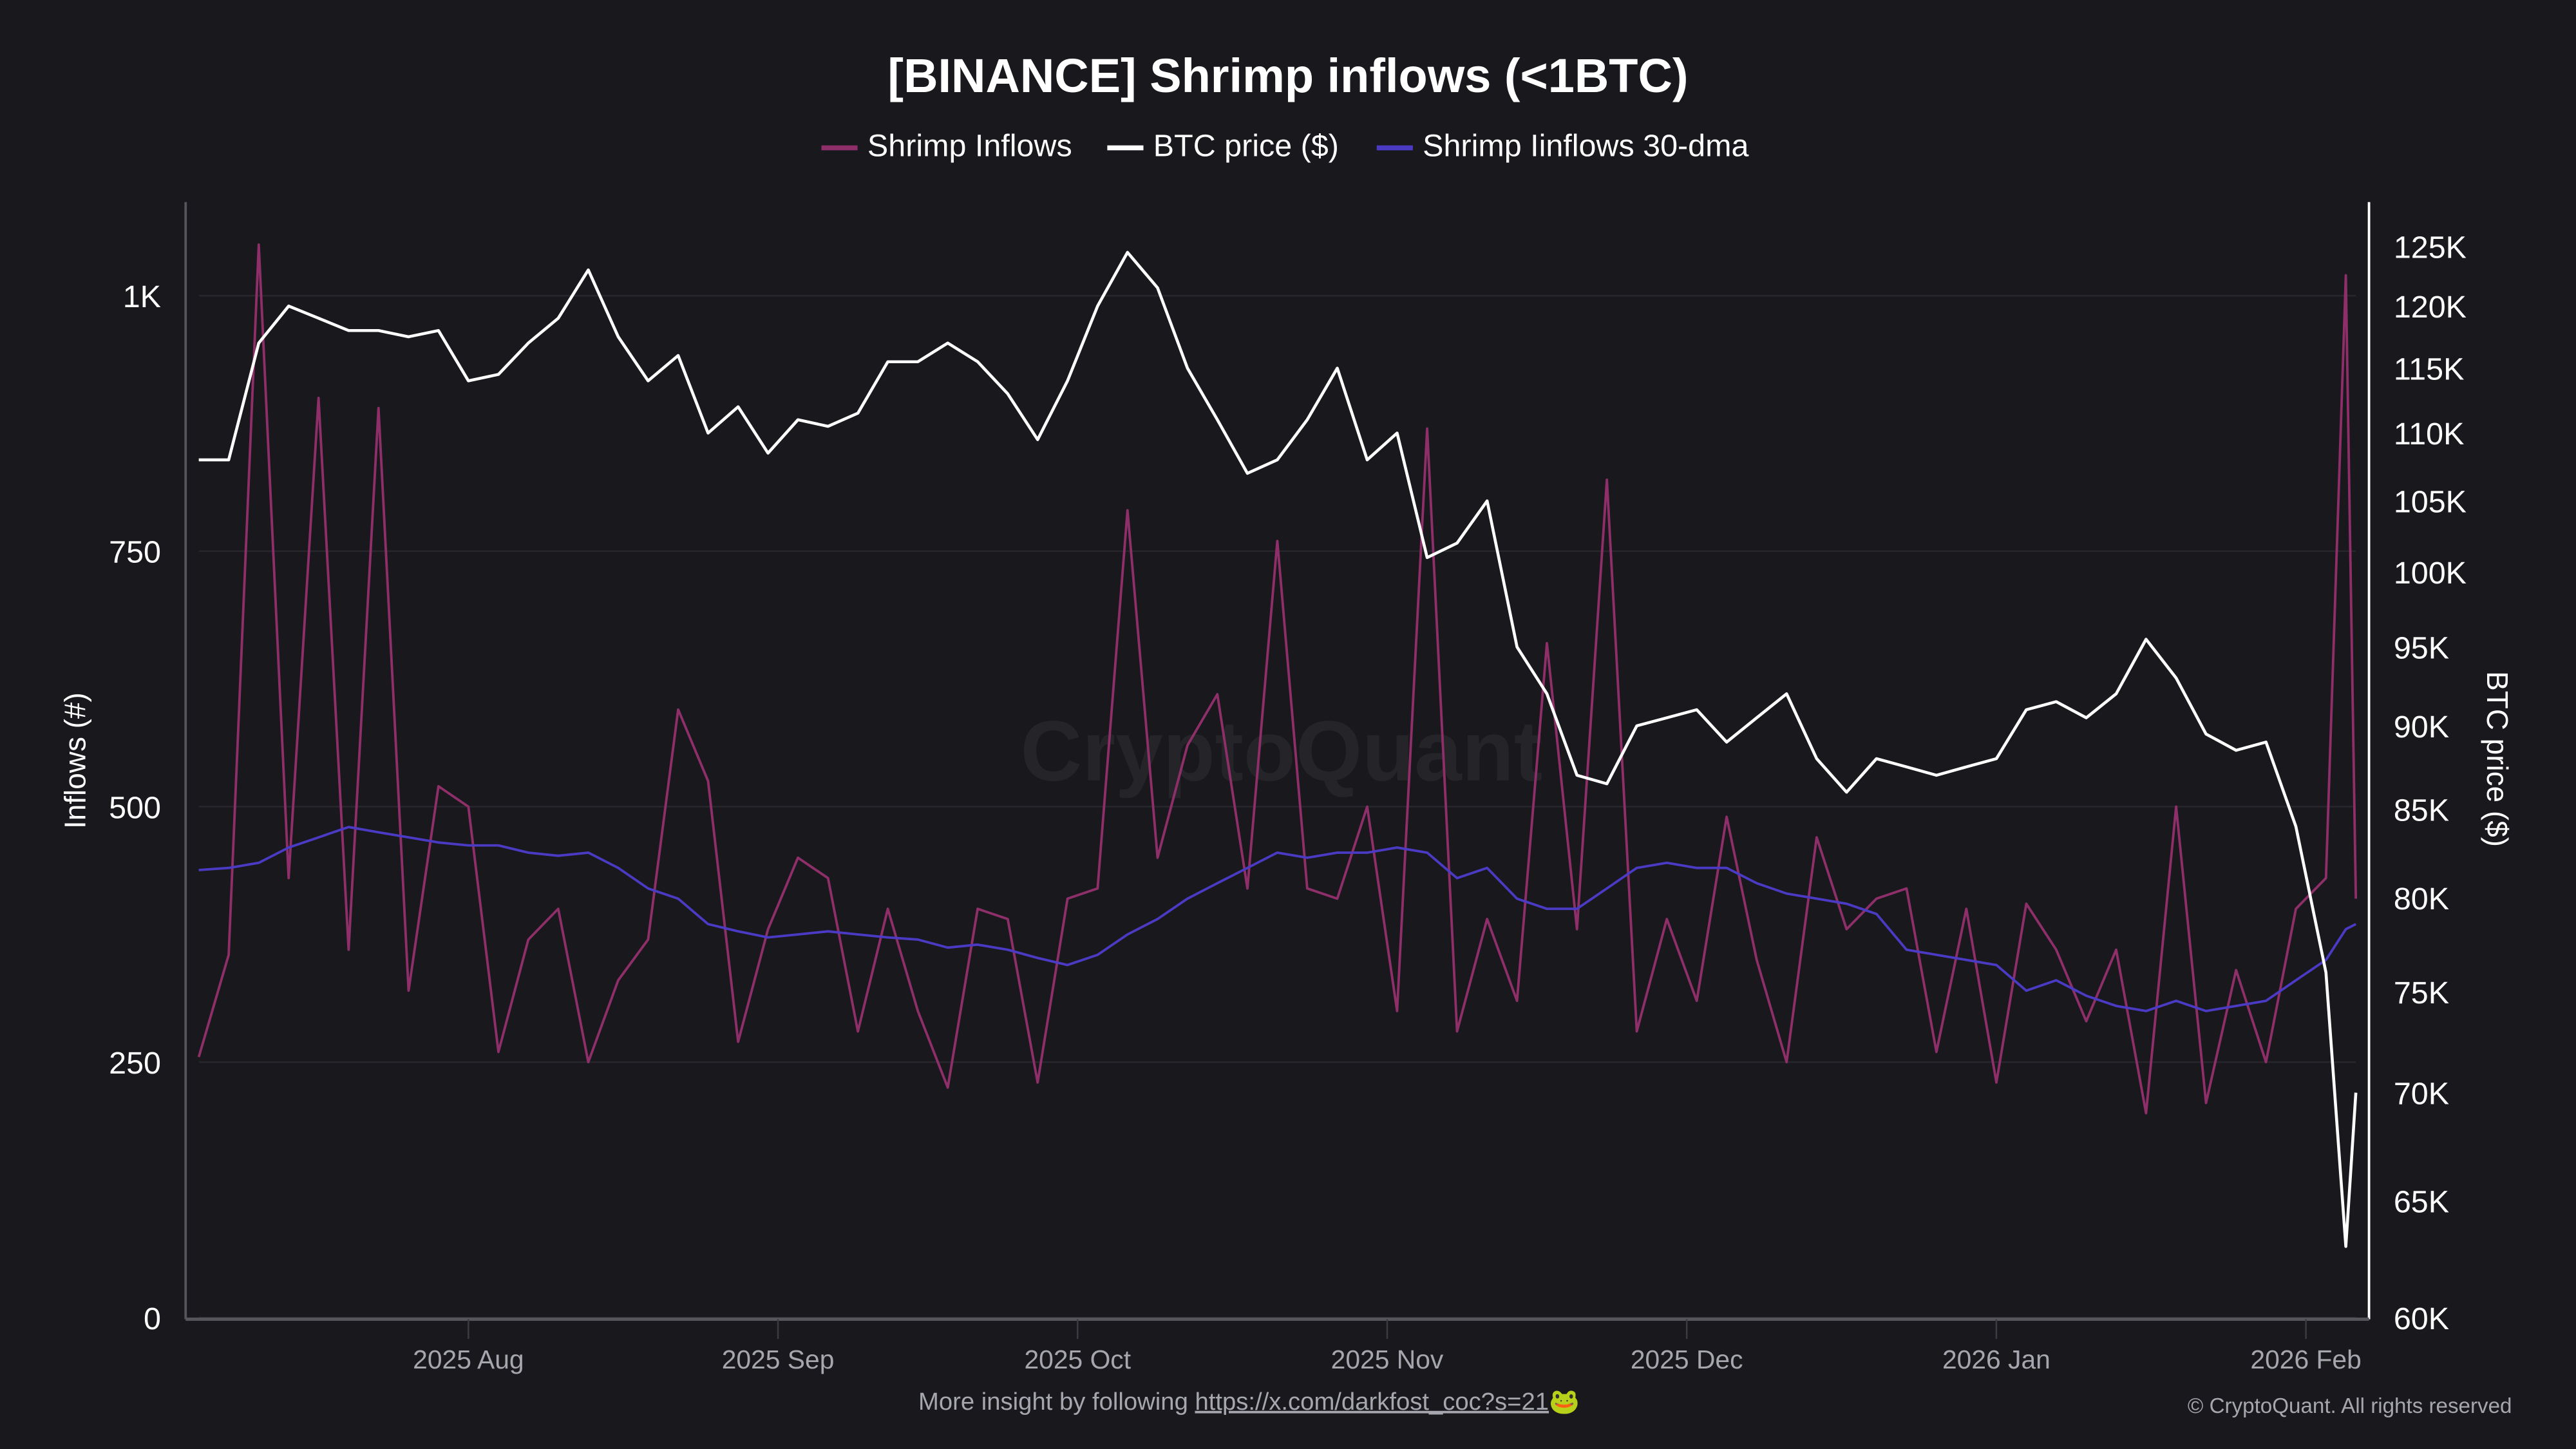 Image resolution: width=2576 pixels, height=1449 pixels. I want to click on right-tick-label: 110K, so click(2429, 434).